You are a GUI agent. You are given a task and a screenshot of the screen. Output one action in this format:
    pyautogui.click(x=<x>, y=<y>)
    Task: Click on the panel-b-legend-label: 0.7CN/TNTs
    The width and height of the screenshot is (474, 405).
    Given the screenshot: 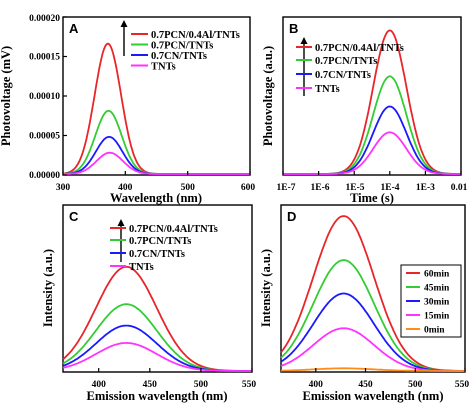 What is the action you would take?
    pyautogui.click(x=343, y=75)
    